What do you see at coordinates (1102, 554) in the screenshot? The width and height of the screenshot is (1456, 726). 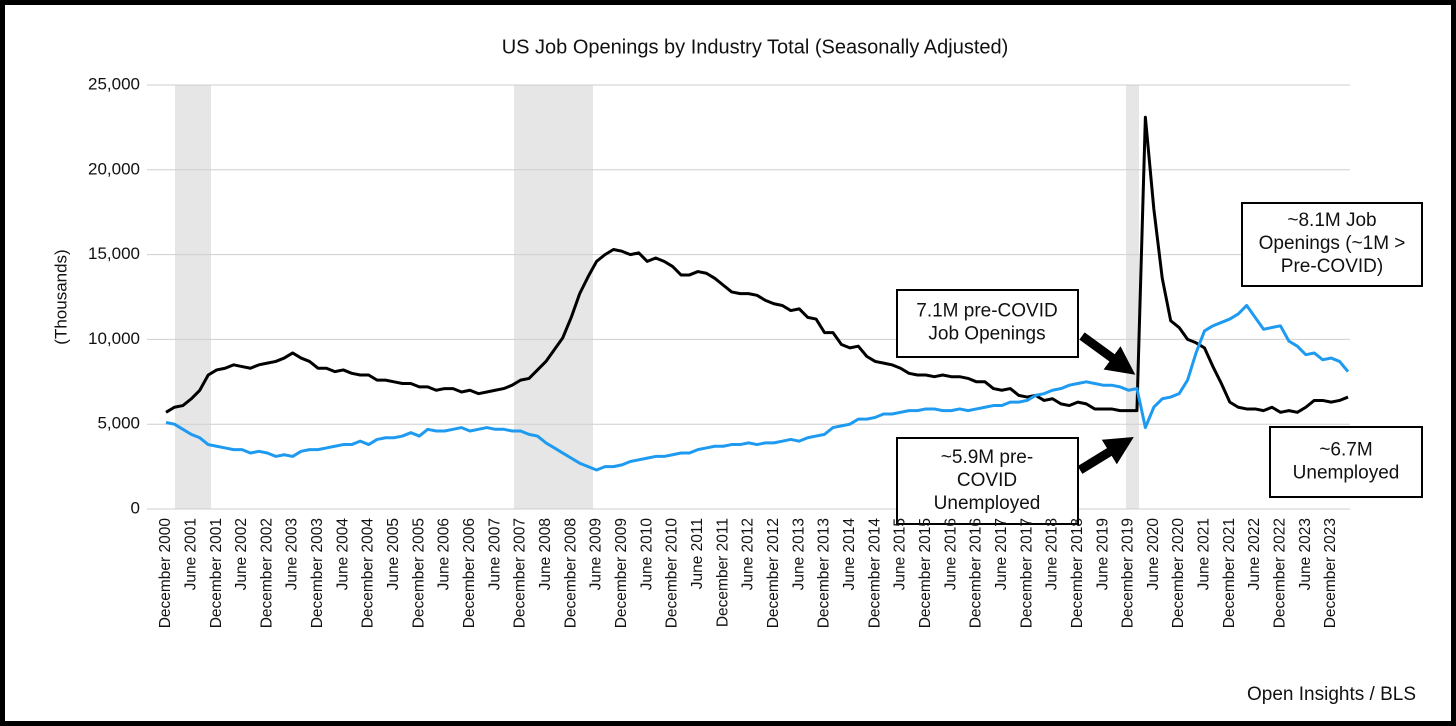 I see `x-tick-label: June 2019` at bounding box center [1102, 554].